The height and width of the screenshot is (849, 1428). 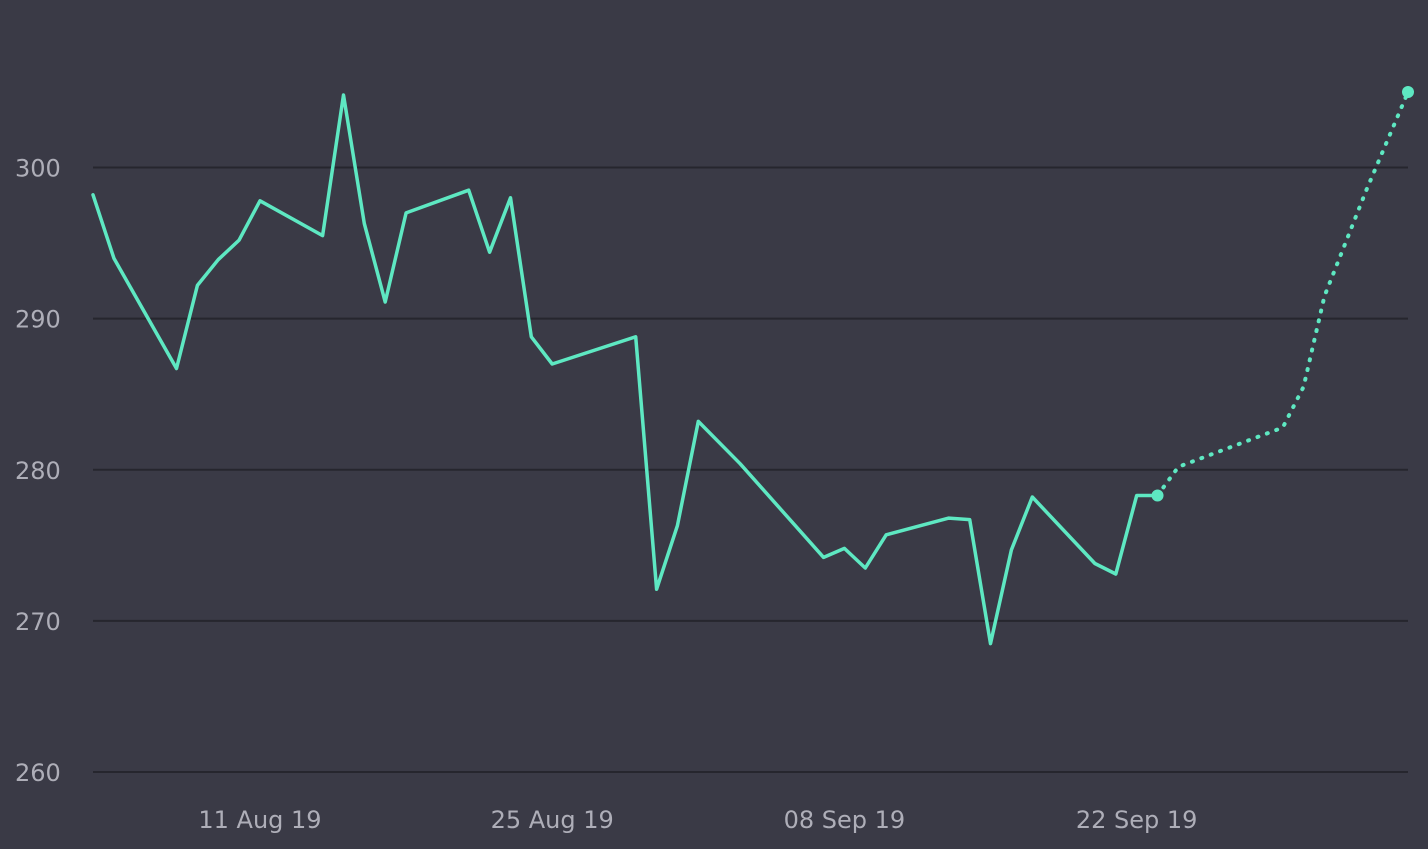 I want to click on x-tick-label: 22 Sep 19, so click(x=1137, y=820).